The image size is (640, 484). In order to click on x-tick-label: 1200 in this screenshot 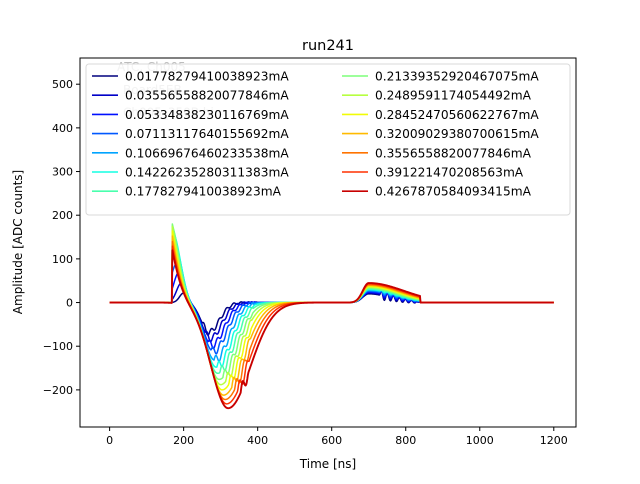, I will do `click(554, 440)`.